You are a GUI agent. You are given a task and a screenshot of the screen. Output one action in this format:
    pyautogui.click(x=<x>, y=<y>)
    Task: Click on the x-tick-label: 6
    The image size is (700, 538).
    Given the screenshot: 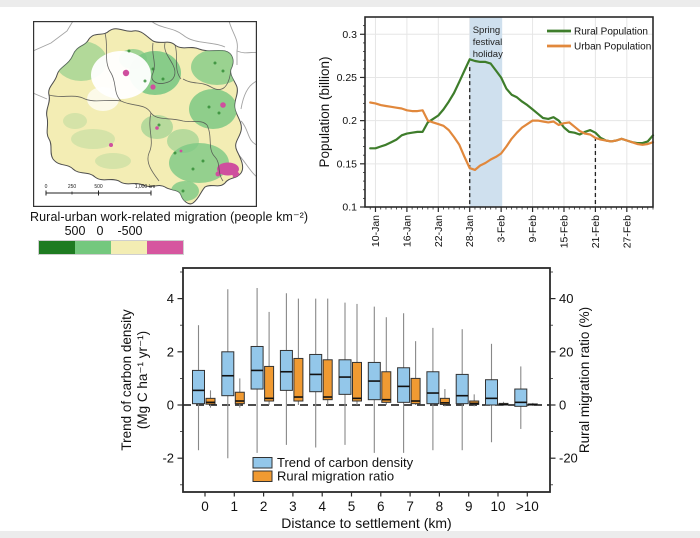 What is the action you would take?
    pyautogui.click(x=381, y=506)
    